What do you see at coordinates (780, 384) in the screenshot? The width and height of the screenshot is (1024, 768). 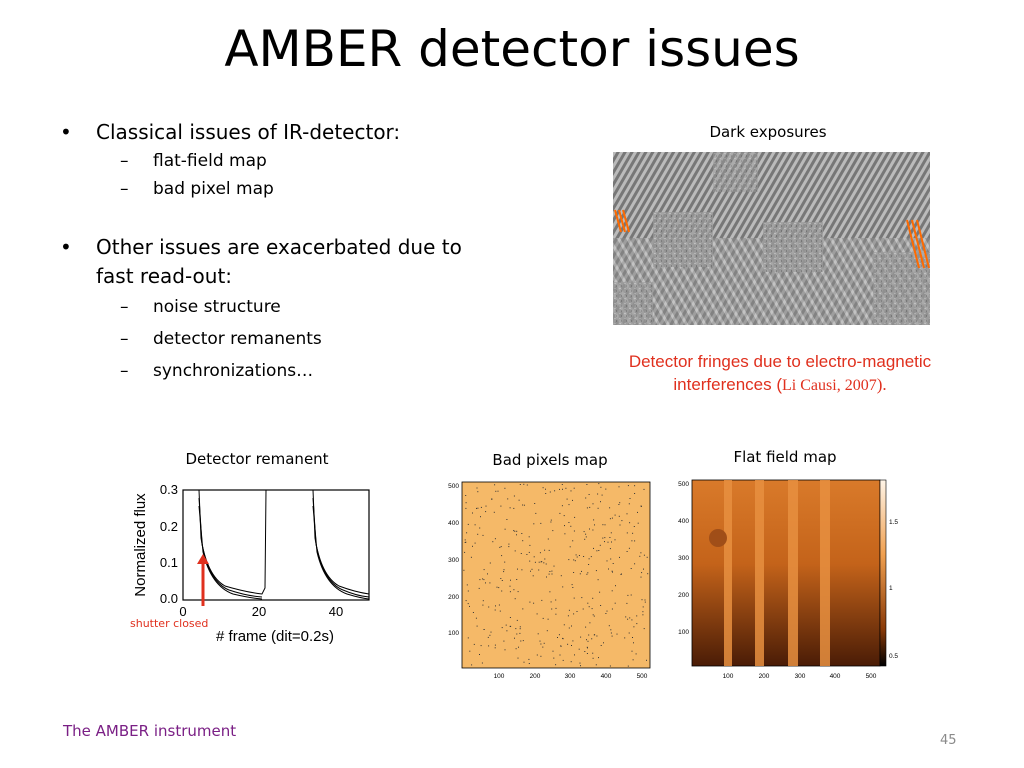 I see `fringes-note-line2: interferences (Li Causi, 2007).` at bounding box center [780, 384].